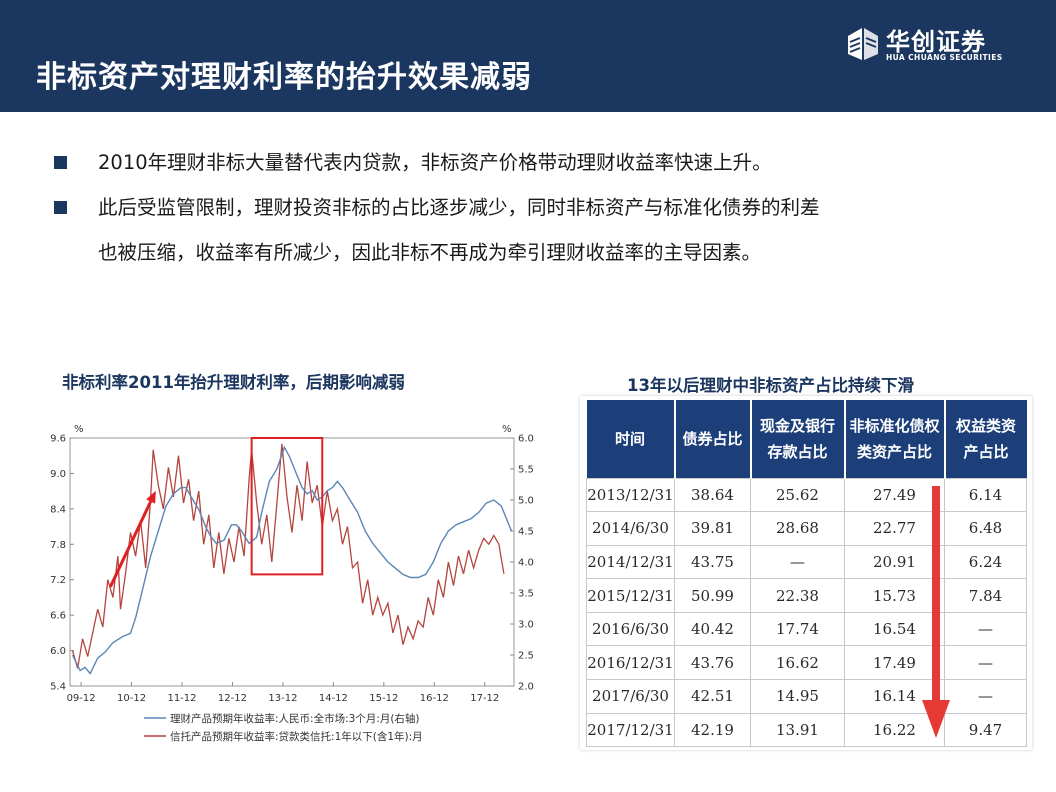  What do you see at coordinates (526, 563) in the screenshot?
I see `right-tick-label: 4.0` at bounding box center [526, 563].